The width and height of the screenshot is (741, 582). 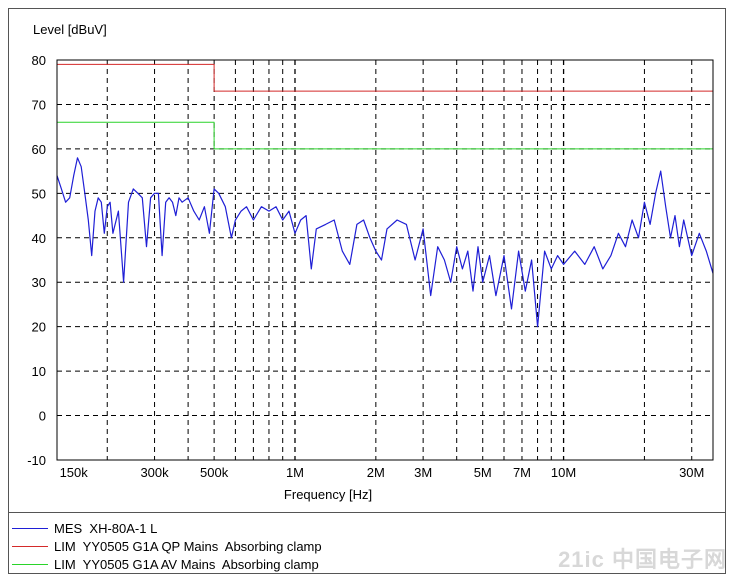 I want to click on legend-item-av-limit: LIM YY0505 G1A AV Mains Absorbing clamp, so click(x=165, y=564).